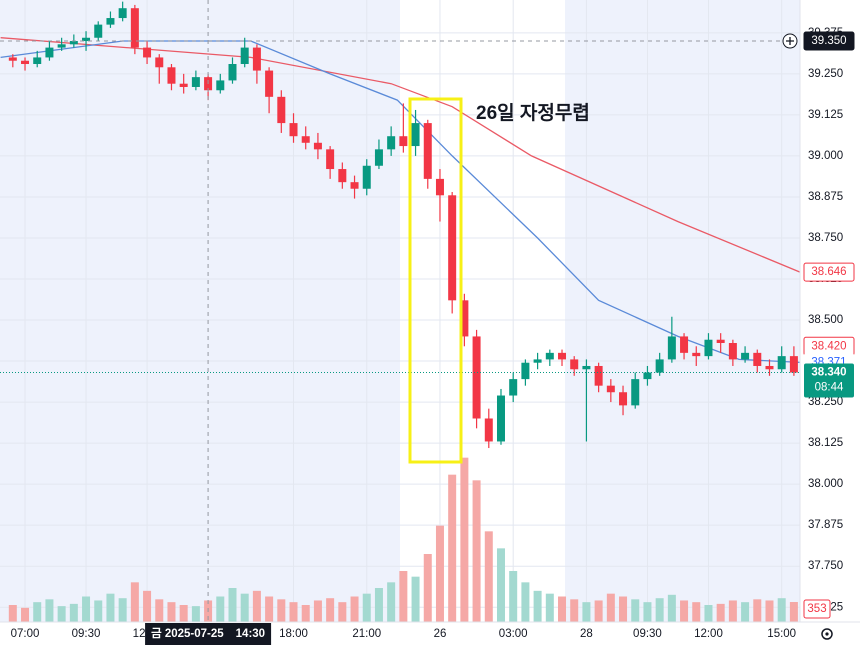  Describe the element at coordinates (708, 634) in the screenshot. I see `x-tick-label: 12:00` at that location.